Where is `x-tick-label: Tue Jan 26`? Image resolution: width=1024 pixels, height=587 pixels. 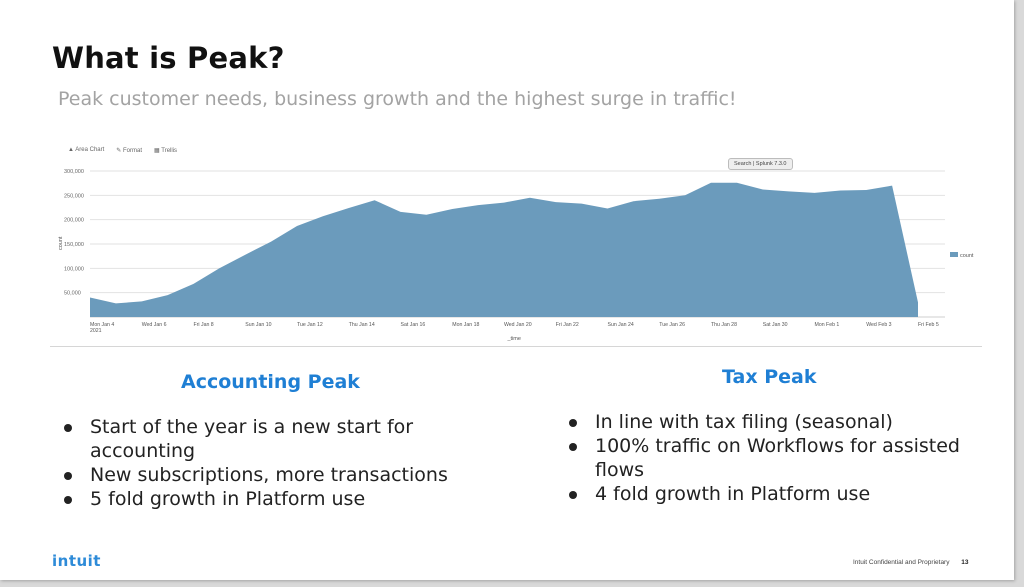
x-tick-label: Tue Jan 26 is located at coordinates (672, 325).